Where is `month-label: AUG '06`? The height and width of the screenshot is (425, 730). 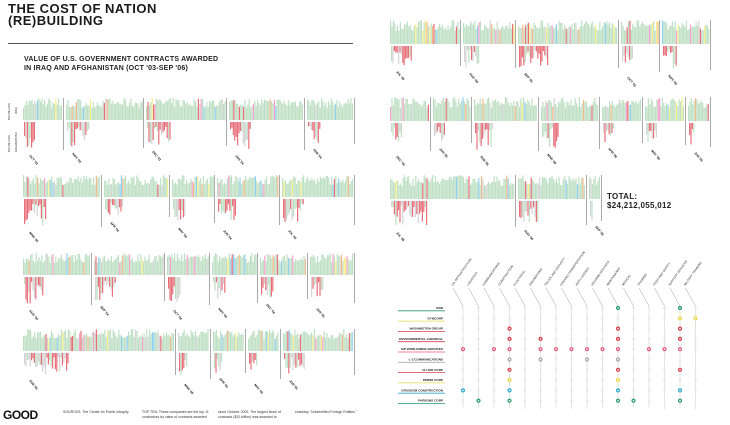 month-label: AUG '06 is located at coordinates (528, 235).